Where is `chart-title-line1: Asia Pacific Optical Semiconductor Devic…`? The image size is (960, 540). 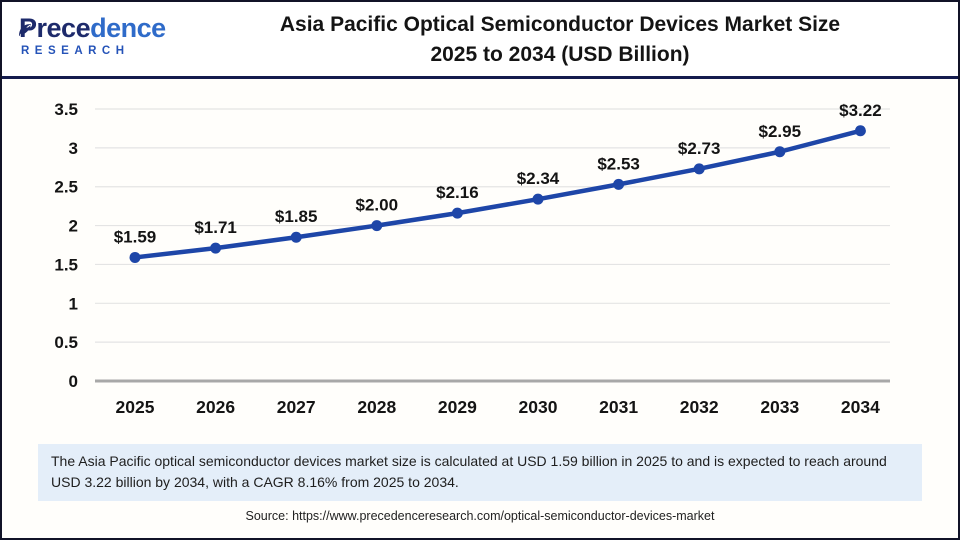
chart-title-line1: Asia Pacific Optical Semiconductor Devic… is located at coordinates (560, 24).